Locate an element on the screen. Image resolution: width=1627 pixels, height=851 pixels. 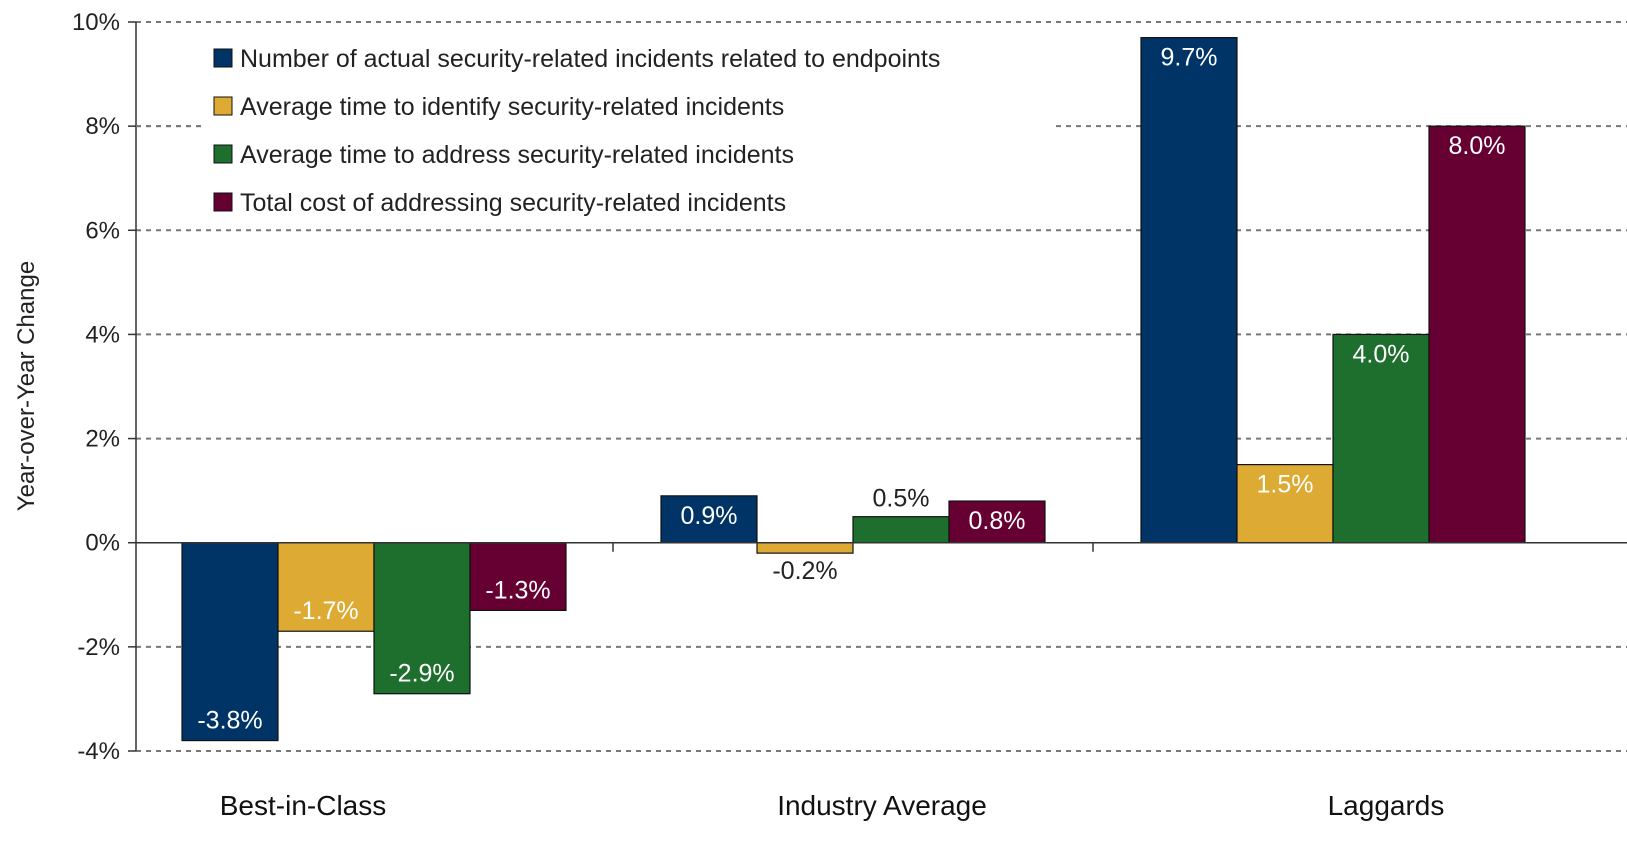
y-tick-label: 0% is located at coordinates (102, 543).